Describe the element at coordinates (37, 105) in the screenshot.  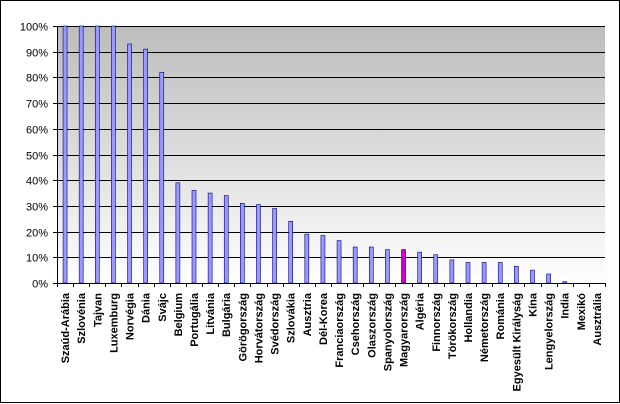
I see `y-tick-label: 70%` at that location.